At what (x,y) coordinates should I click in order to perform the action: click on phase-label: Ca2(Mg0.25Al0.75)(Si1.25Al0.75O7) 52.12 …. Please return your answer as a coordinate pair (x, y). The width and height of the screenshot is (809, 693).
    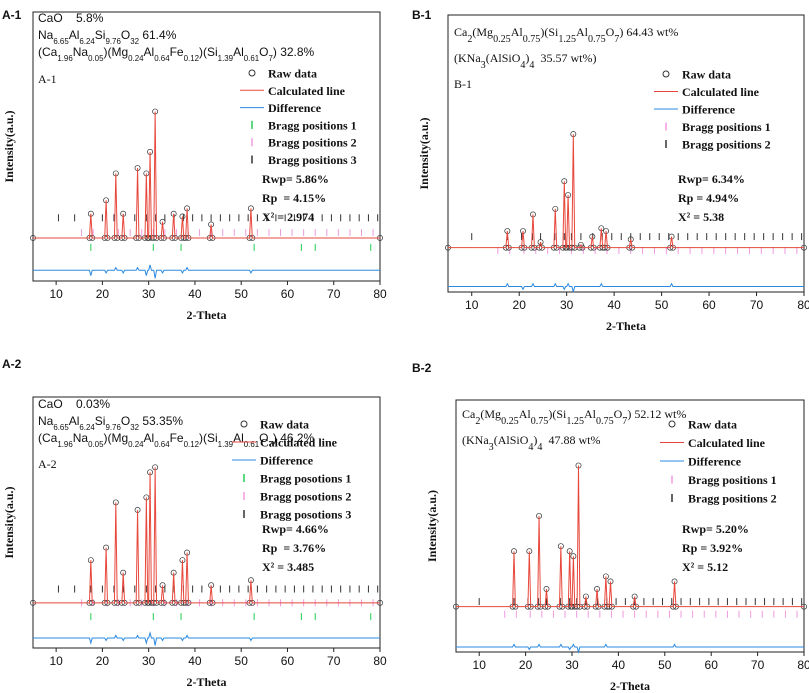
    Looking at the image, I should click on (574, 417).